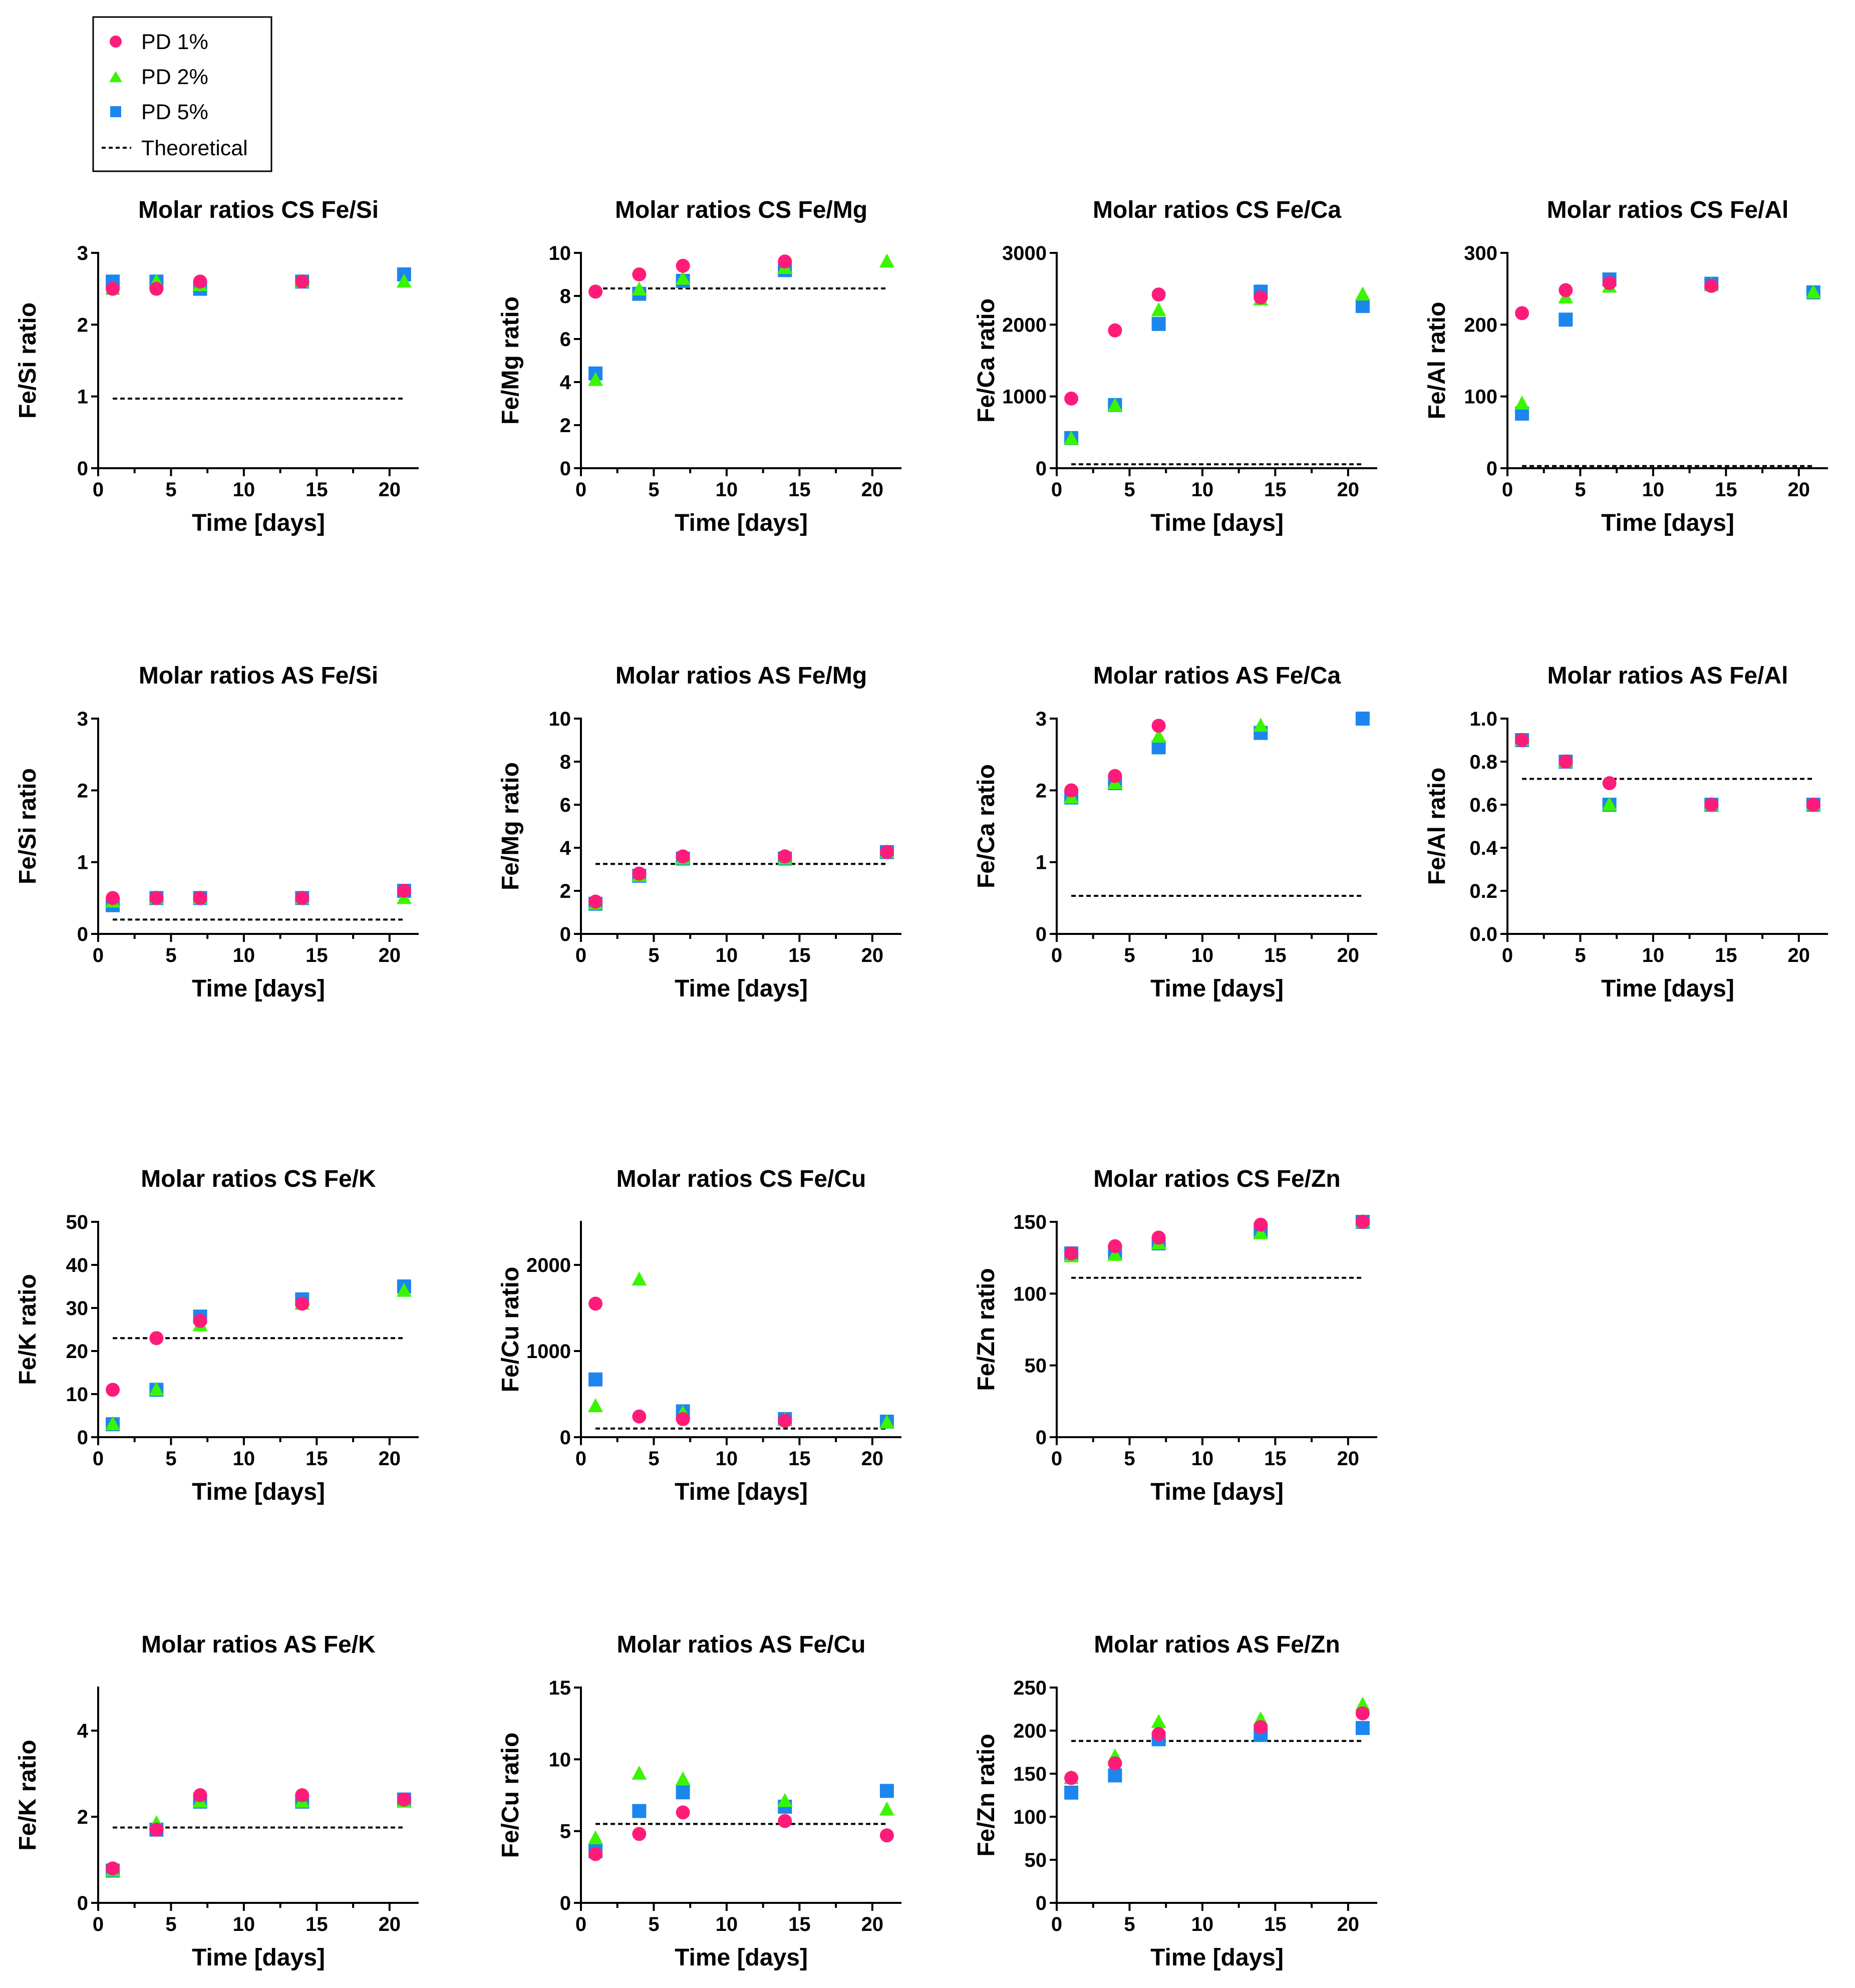  What do you see at coordinates (82, 253) in the screenshot?
I see `y-tick-label: 3` at bounding box center [82, 253].